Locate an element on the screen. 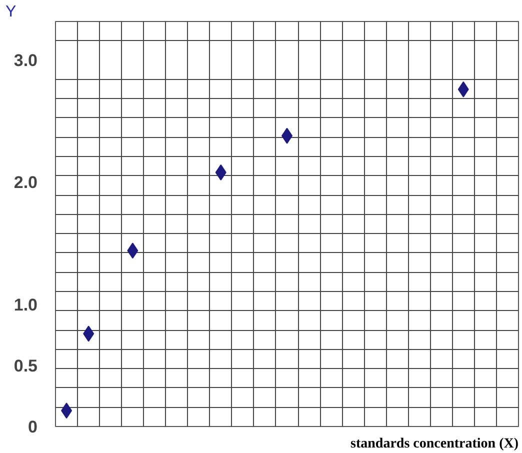 This screenshot has height=453, width=522. y-tick-label: 2.0 is located at coordinates (26, 182).